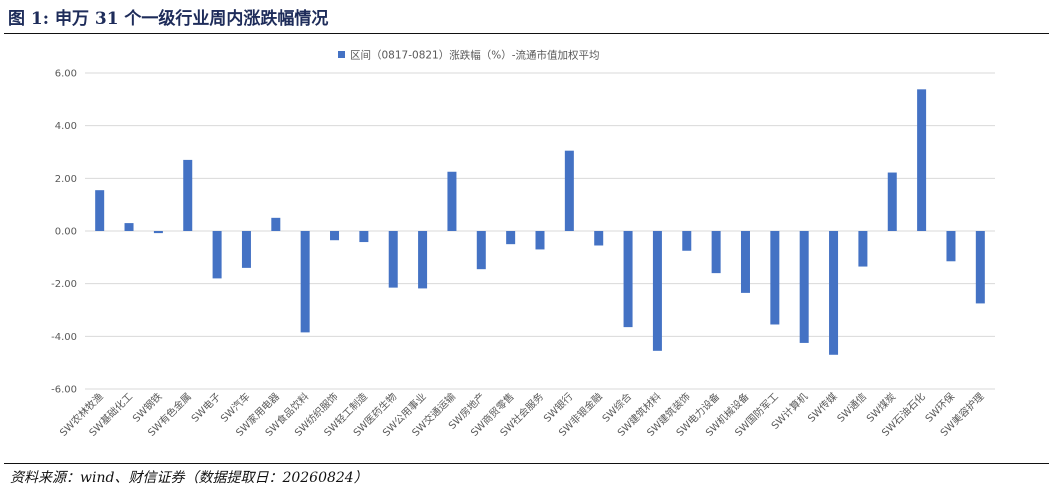  I want to click on legend-label: 区间（0817-0821）涨跌幅（%）-流通市值加权平均, so click(475, 55).